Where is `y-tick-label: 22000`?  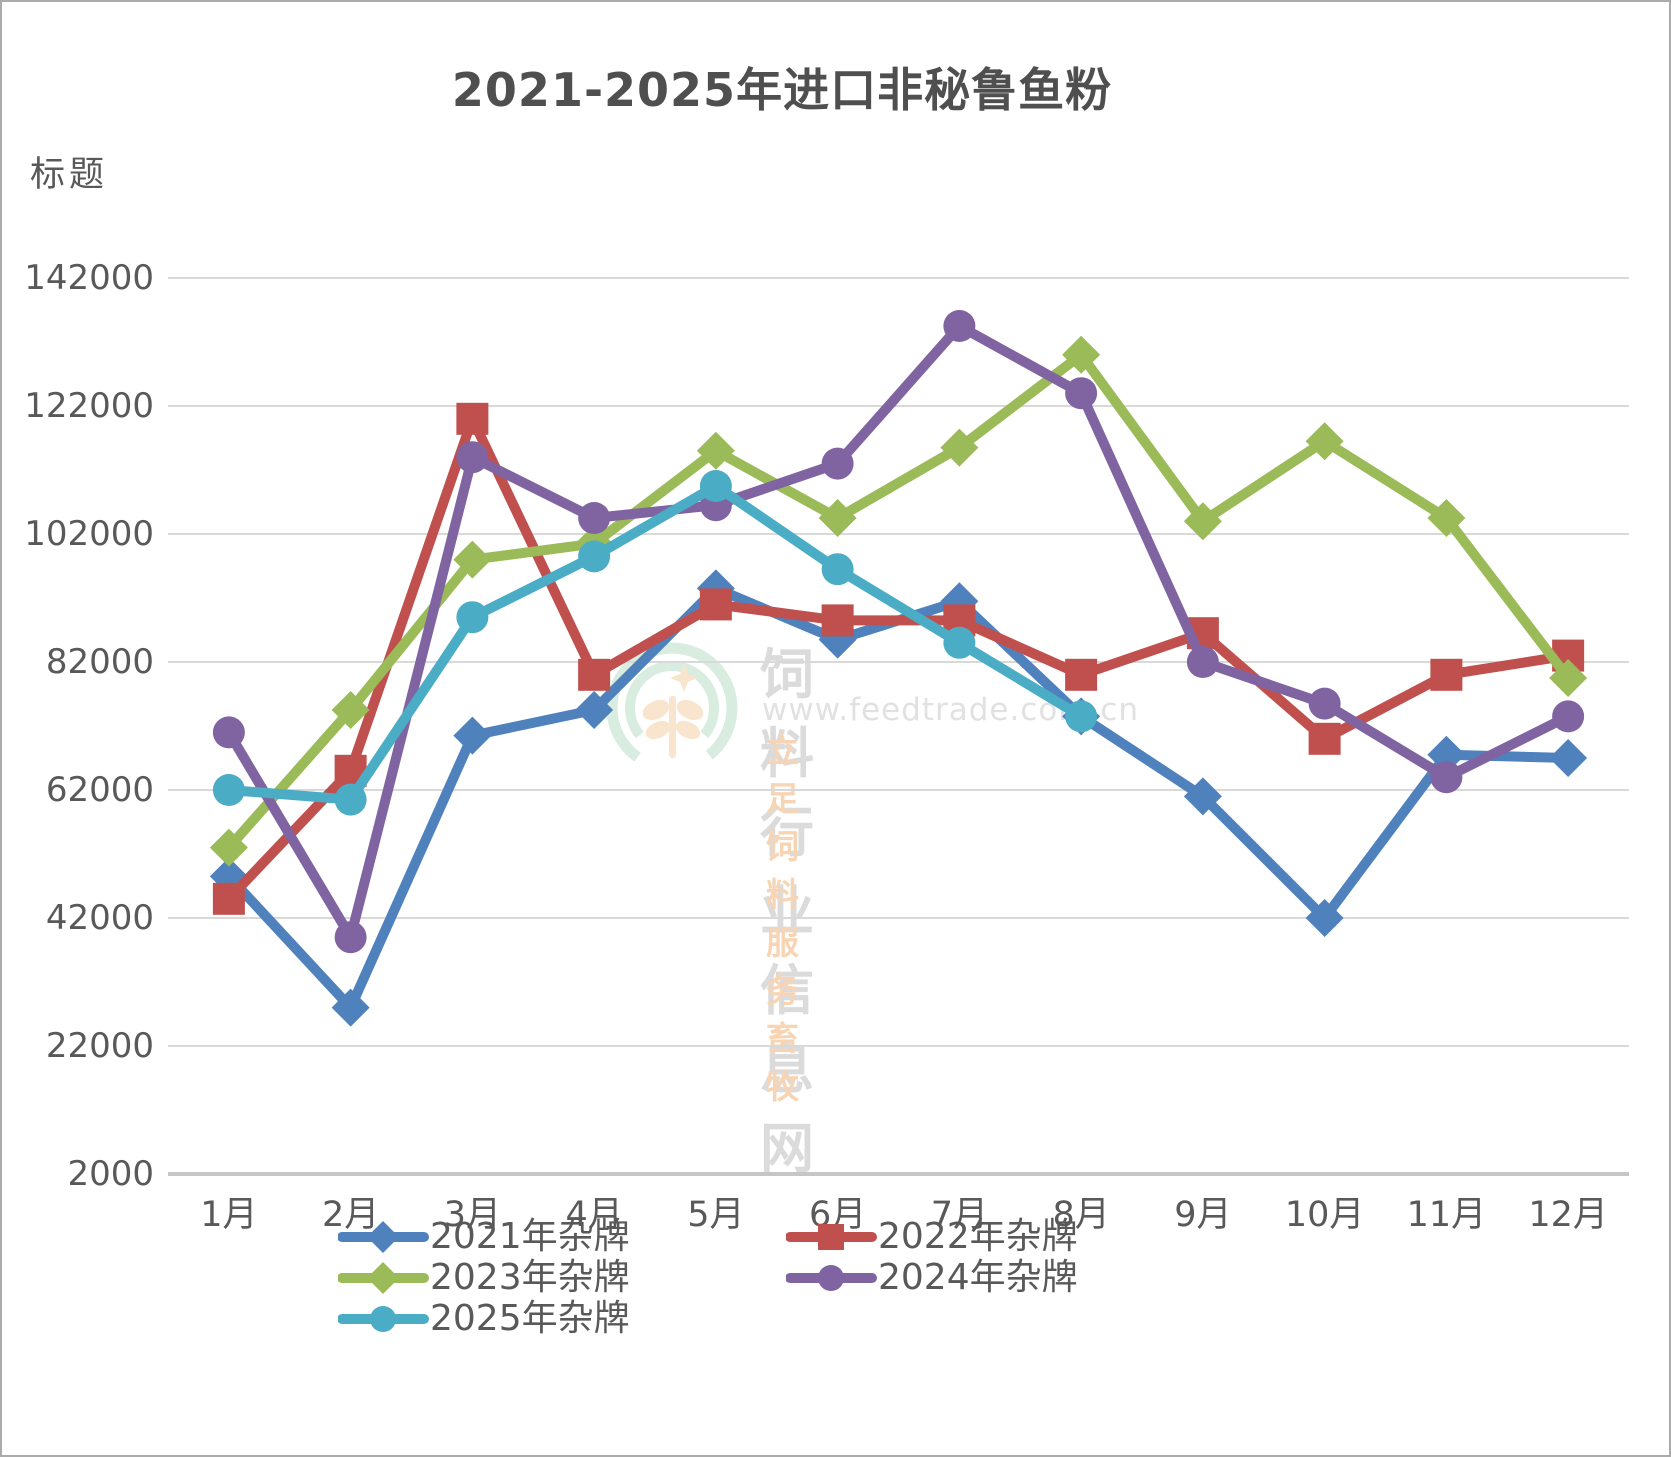 y-tick-label: 22000 is located at coordinates (100, 1046).